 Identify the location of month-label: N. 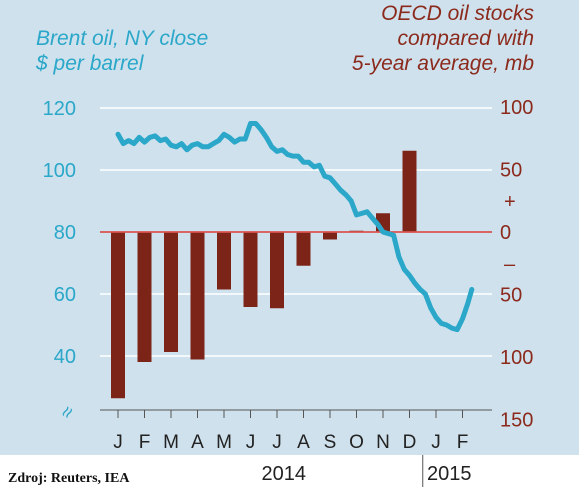
(383, 442).